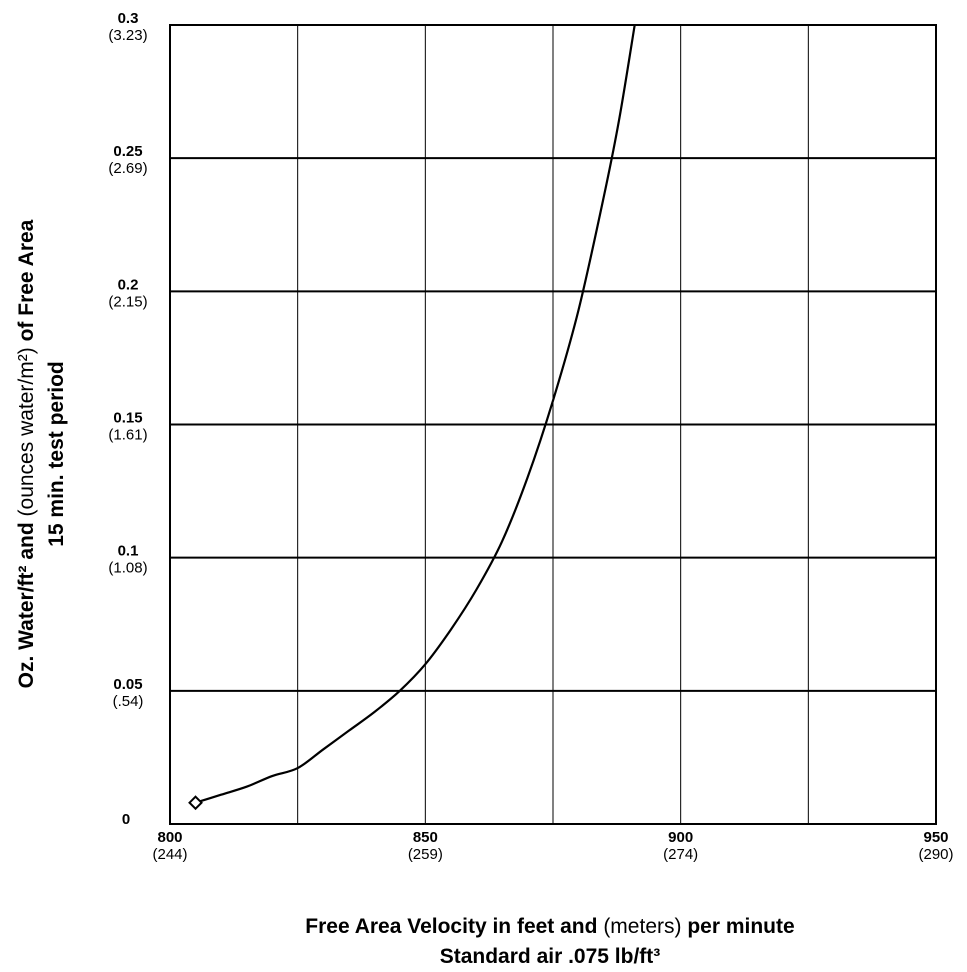 The height and width of the screenshot is (972, 967). What do you see at coordinates (126, 819) in the screenshot?
I see `y-tick-label: 0` at bounding box center [126, 819].